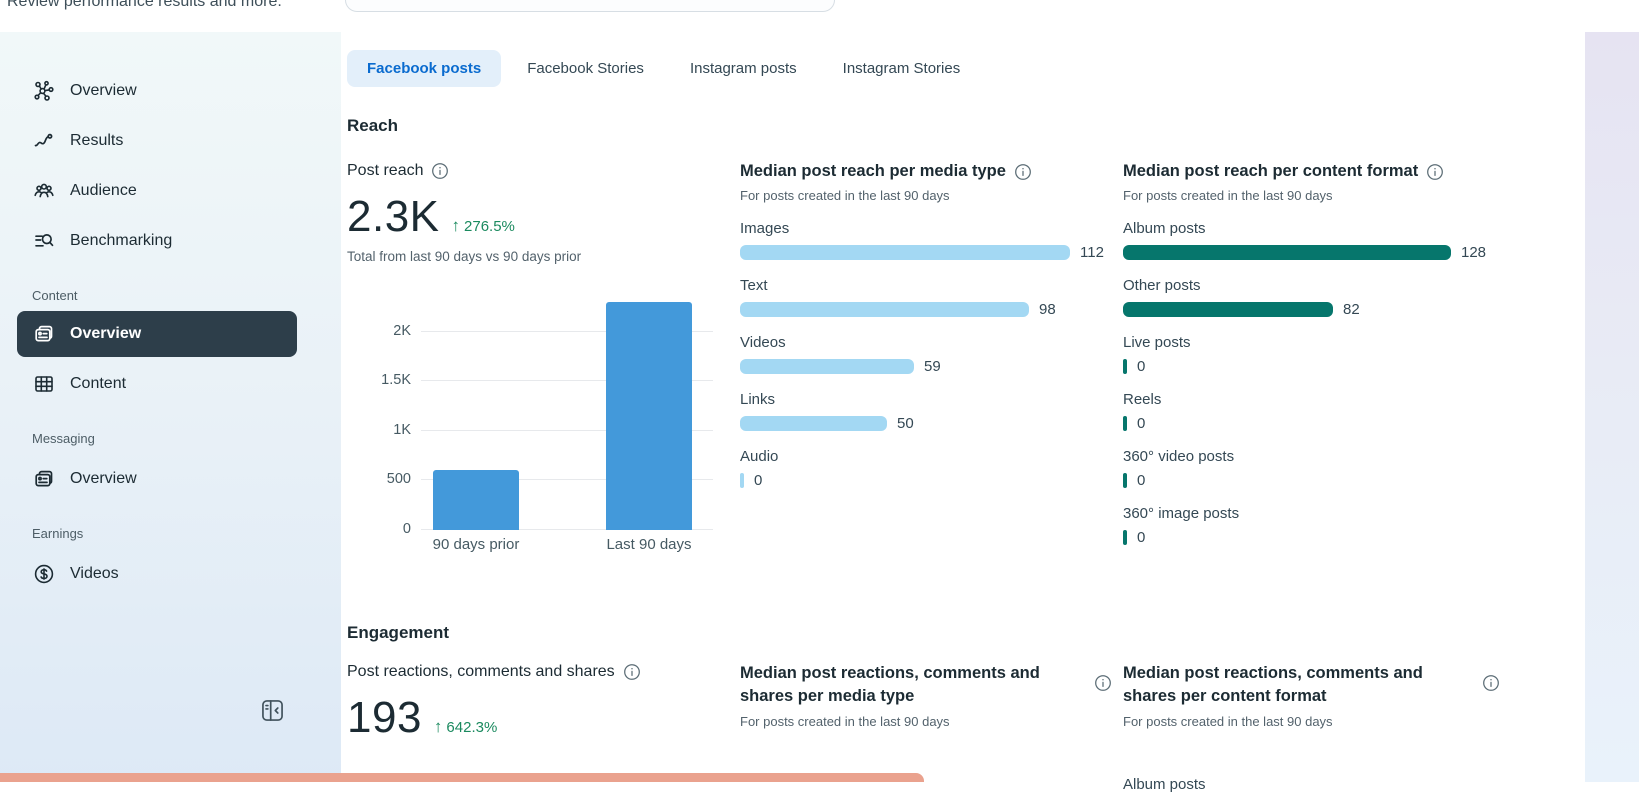 The image size is (1639, 793). Describe the element at coordinates (1354, 411) in the screenshot. I see `bar-row: Reels 0` at that location.